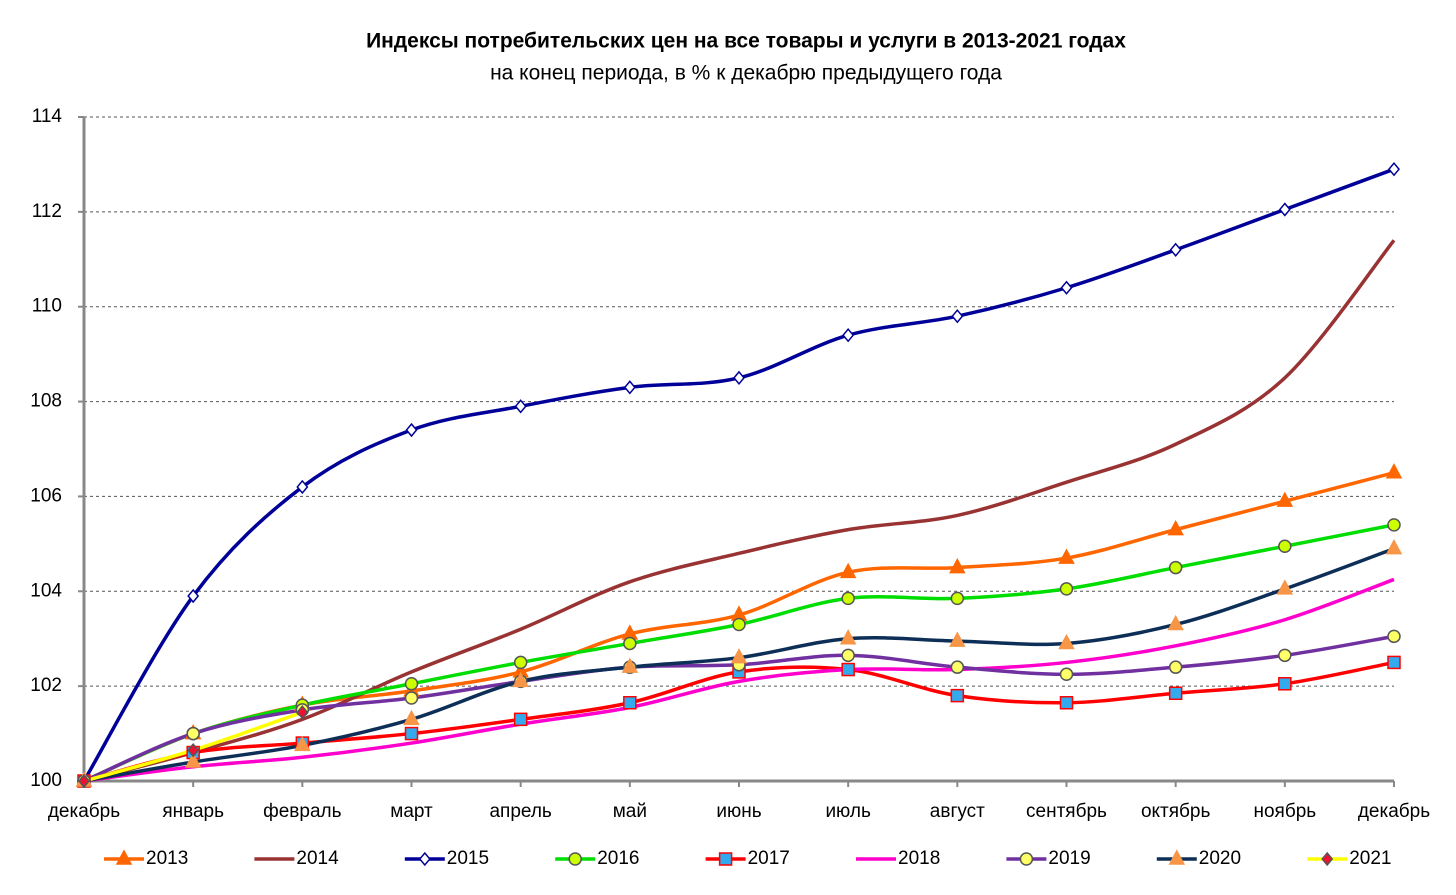 The height and width of the screenshot is (895, 1456). I want to click on y-tick-label: 110, so click(47, 306).